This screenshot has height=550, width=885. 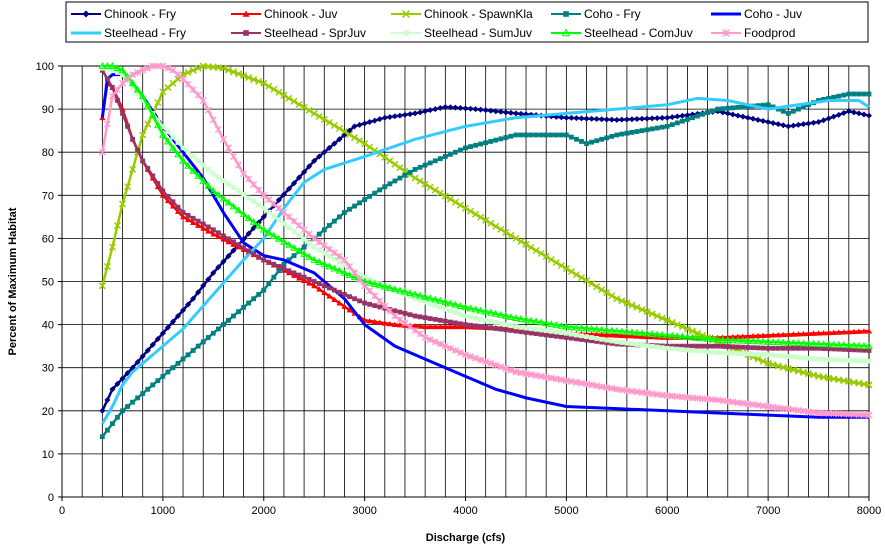 What do you see at coordinates (364, 511) in the screenshot?
I see `x-tick-label: 3000` at bounding box center [364, 511].